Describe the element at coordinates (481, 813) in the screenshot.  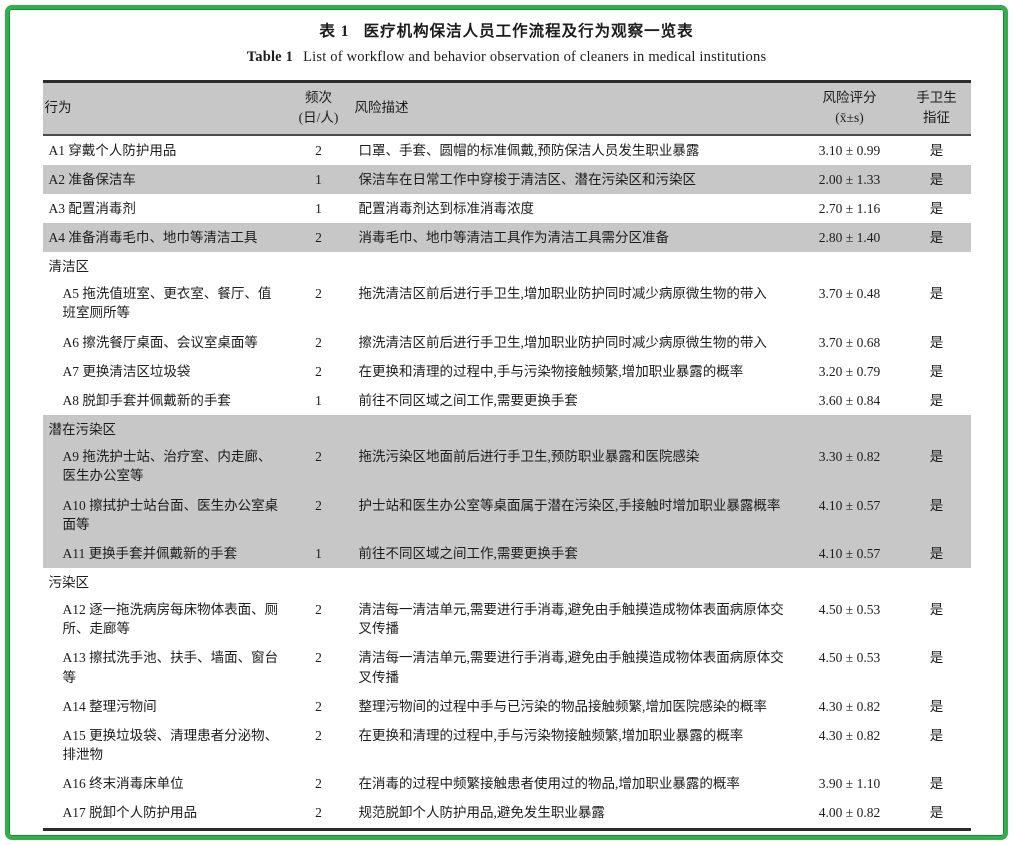
I see `cell-desc: 规范脱卸个人防护用品,避免发生职业暴露` at that location.